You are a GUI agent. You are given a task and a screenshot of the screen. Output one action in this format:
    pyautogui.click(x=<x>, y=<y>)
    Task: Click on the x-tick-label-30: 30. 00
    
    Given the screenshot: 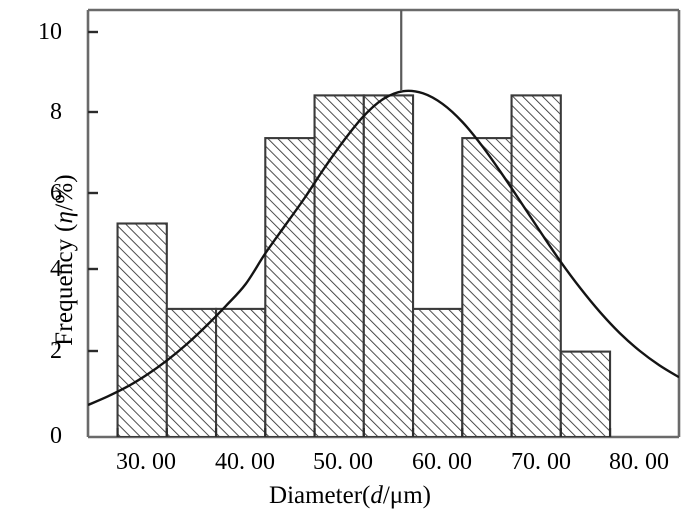 What is the action you would take?
    pyautogui.click(x=146, y=462)
    